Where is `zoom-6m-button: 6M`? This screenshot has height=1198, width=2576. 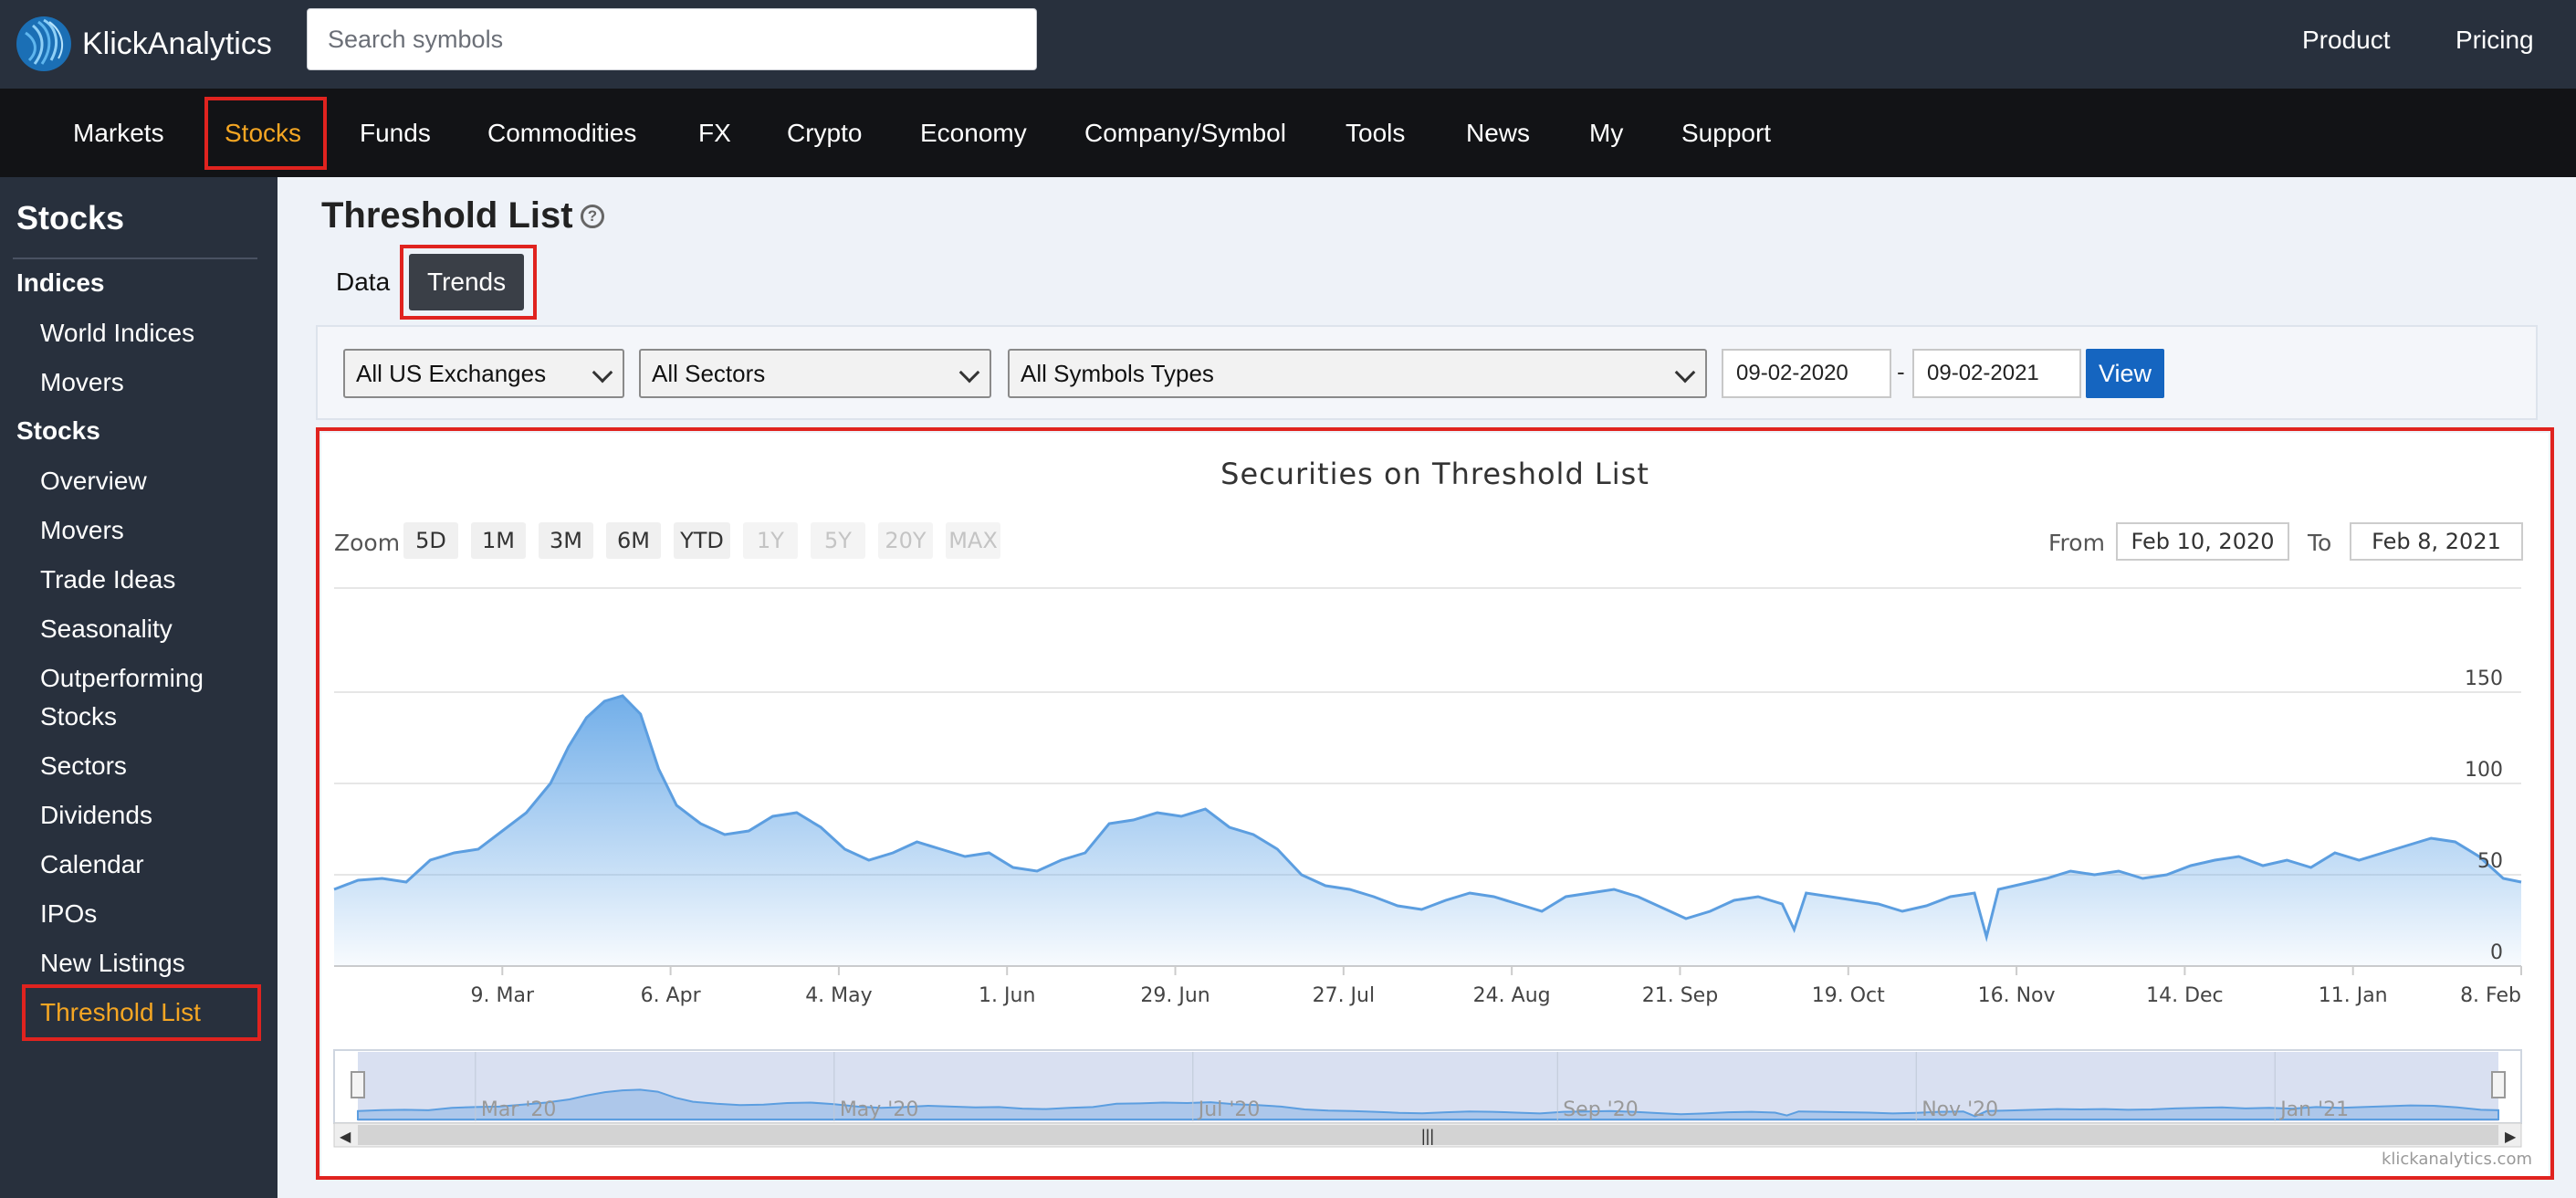
zoom-6m-button: 6M is located at coordinates (633, 540).